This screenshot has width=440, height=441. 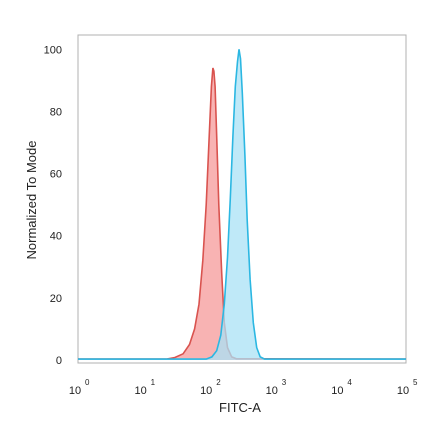 What do you see at coordinates (56, 237) in the screenshot?
I see `y-tick-label: 40` at bounding box center [56, 237].